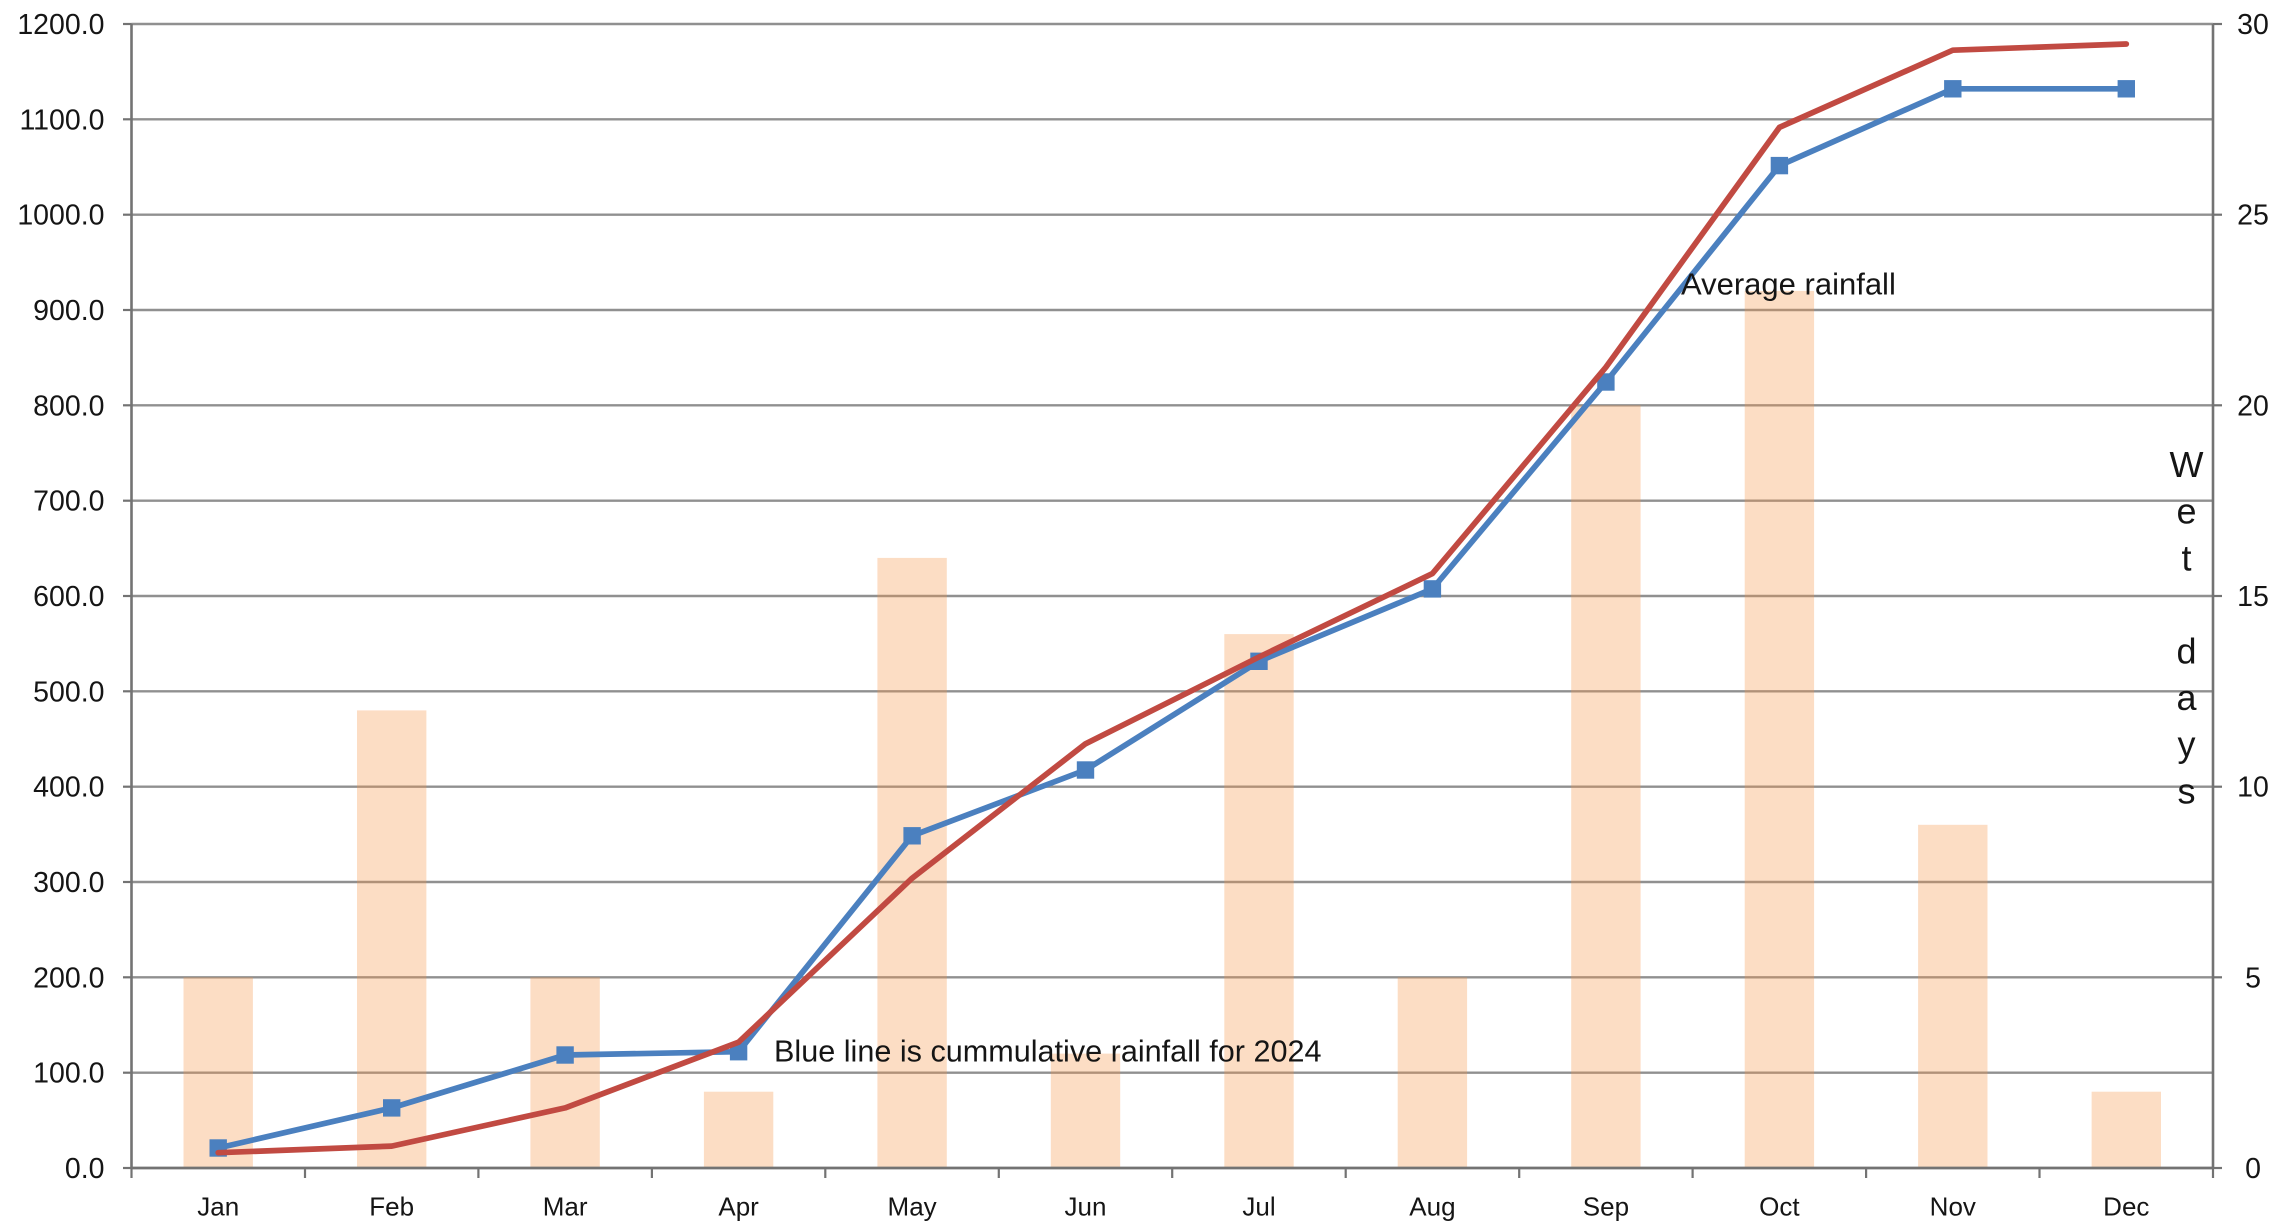 This screenshot has width=2272, height=1230. I want to click on svg-text: 10, so click(2253, 788).